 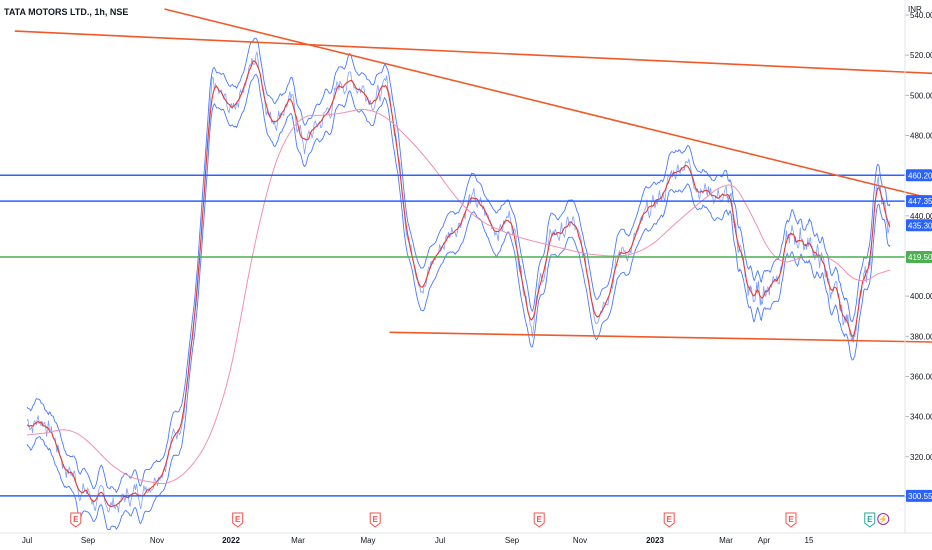 I want to click on price-tag-label: 419.50, so click(x=920, y=257).